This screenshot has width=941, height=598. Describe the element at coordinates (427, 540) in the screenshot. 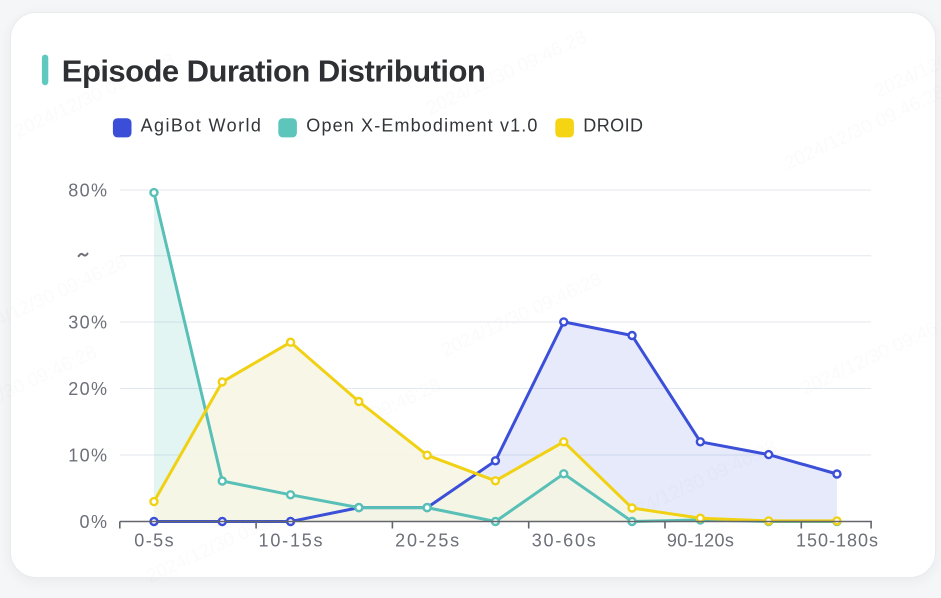

I see `svg-text: 20-25s` at that location.